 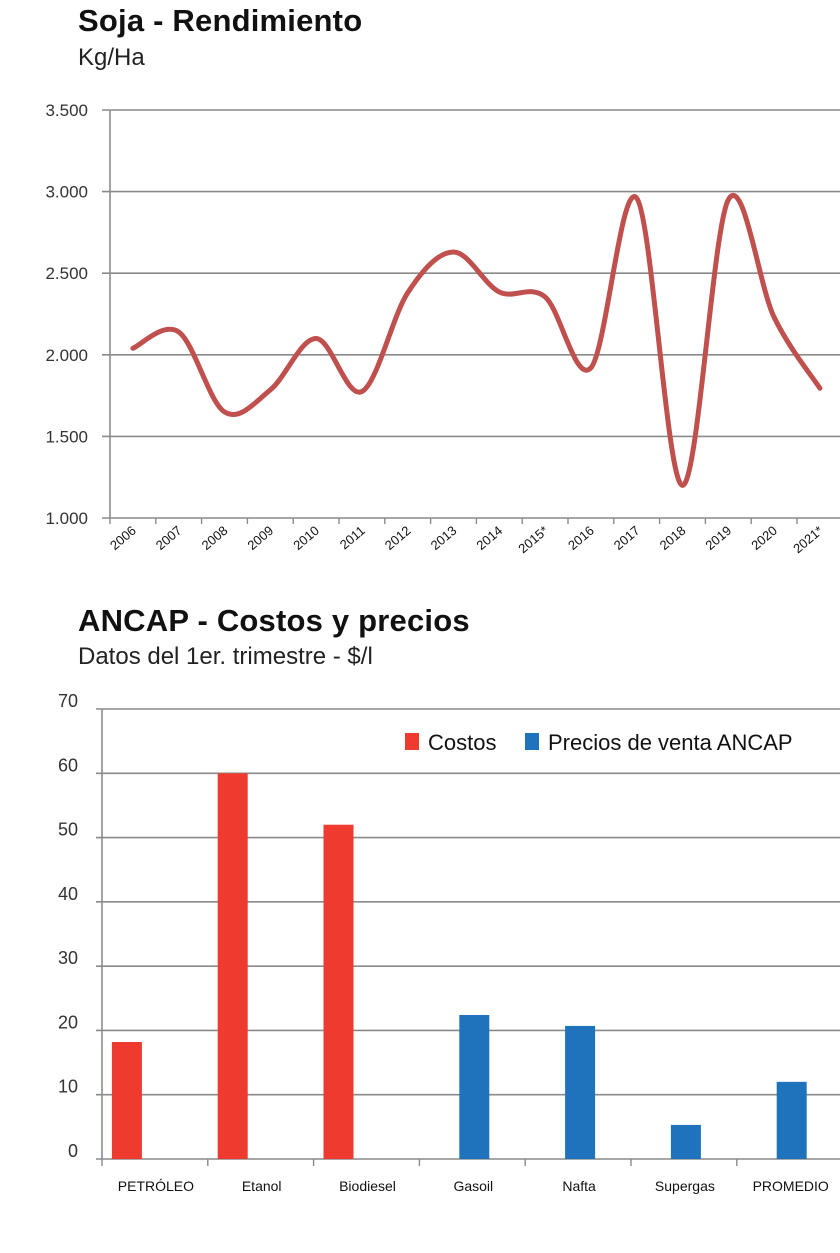 I want to click on x-tick-label: Supergas, so click(x=685, y=1186).